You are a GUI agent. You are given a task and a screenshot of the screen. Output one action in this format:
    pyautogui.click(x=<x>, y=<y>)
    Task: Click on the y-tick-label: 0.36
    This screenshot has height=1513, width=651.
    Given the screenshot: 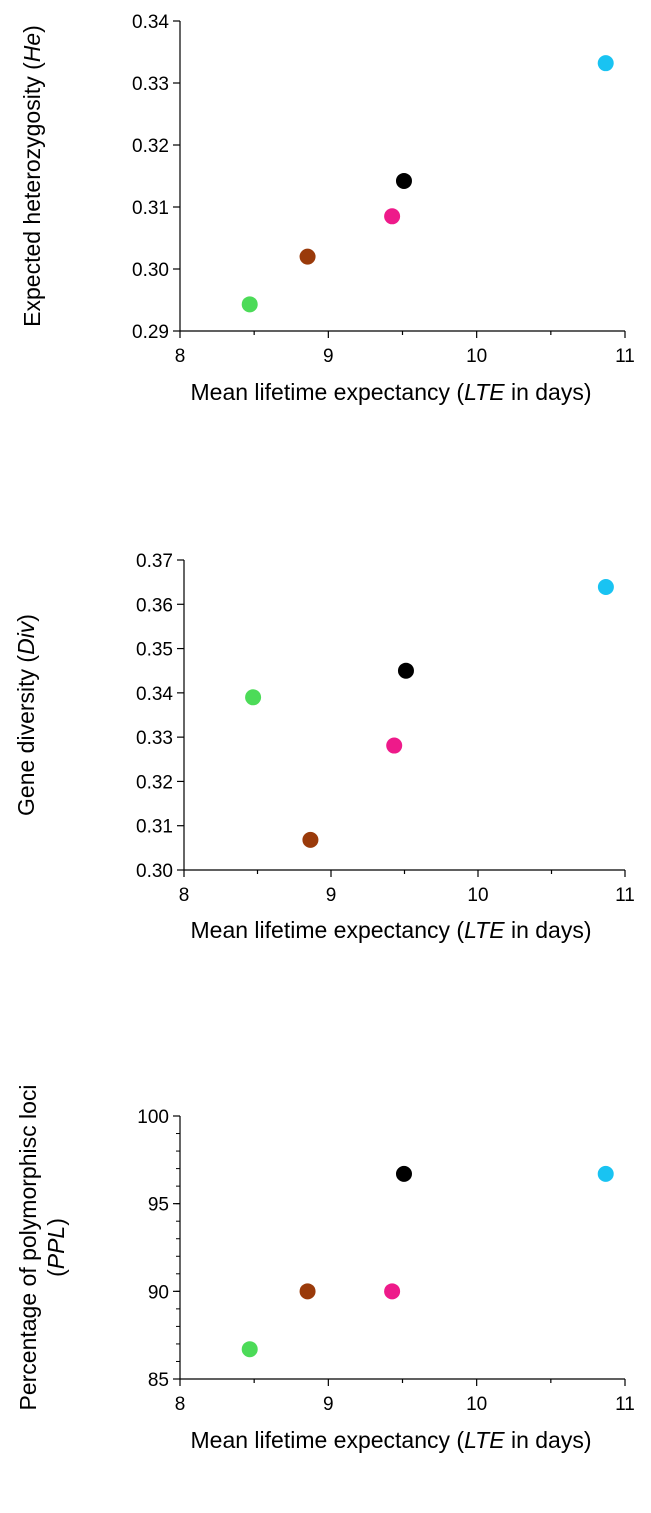 What is the action you would take?
    pyautogui.click(x=154, y=605)
    